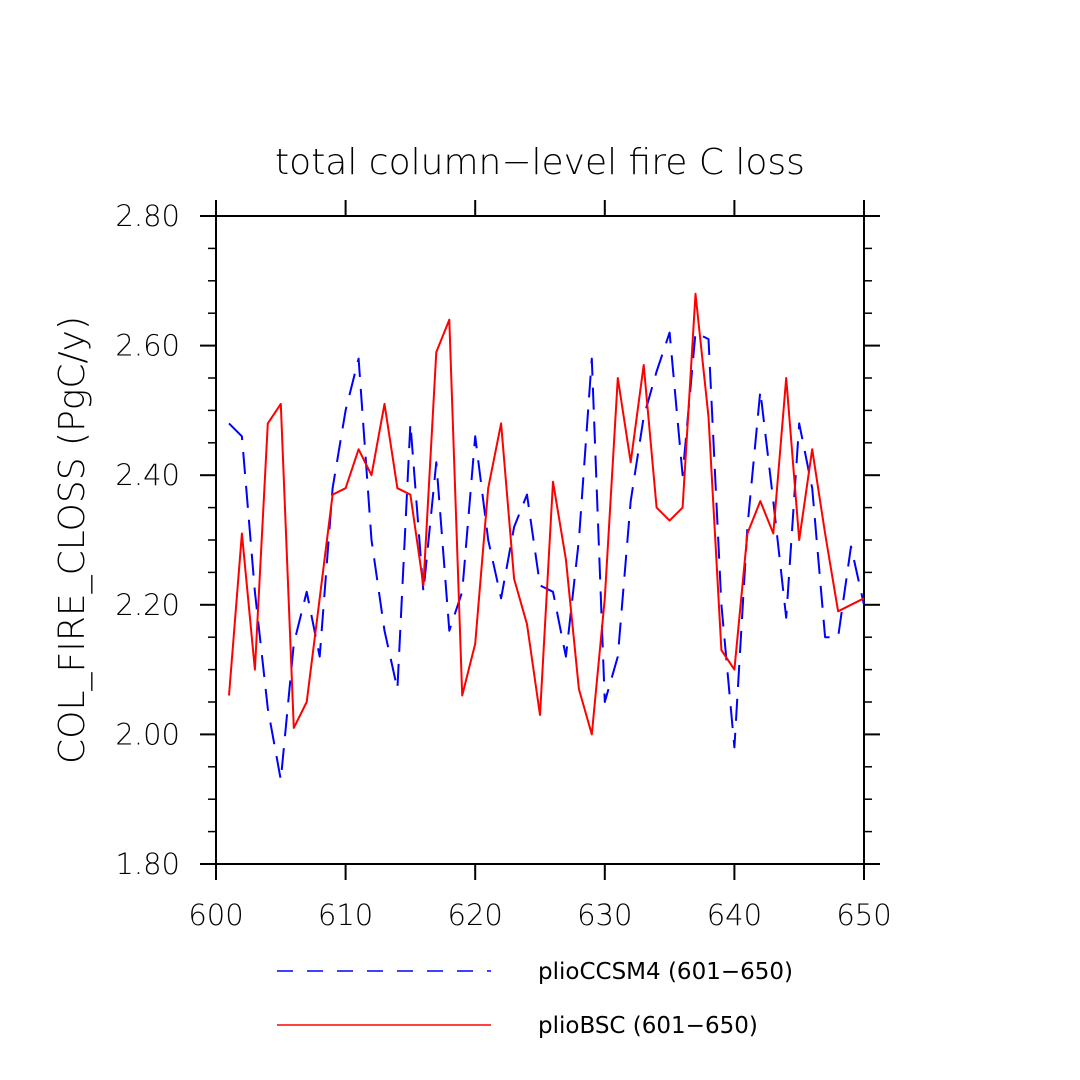 Image resolution: width=1080 pixels, height=1080 pixels. I want to click on x-tick-label: 620, so click(475, 915).